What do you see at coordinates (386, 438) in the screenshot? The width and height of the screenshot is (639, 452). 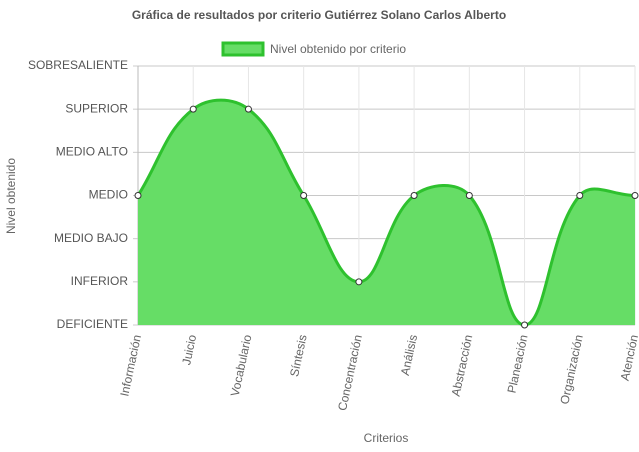 I see `x-axis-title: Criterios` at bounding box center [386, 438].